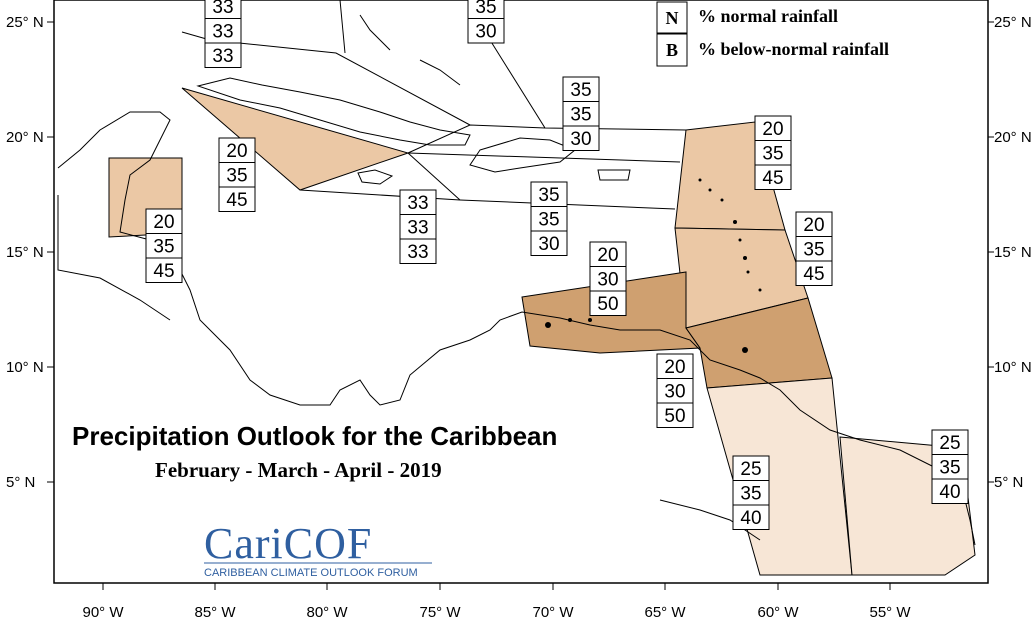  I want to click on legend-key-b: B, so click(672, 50).